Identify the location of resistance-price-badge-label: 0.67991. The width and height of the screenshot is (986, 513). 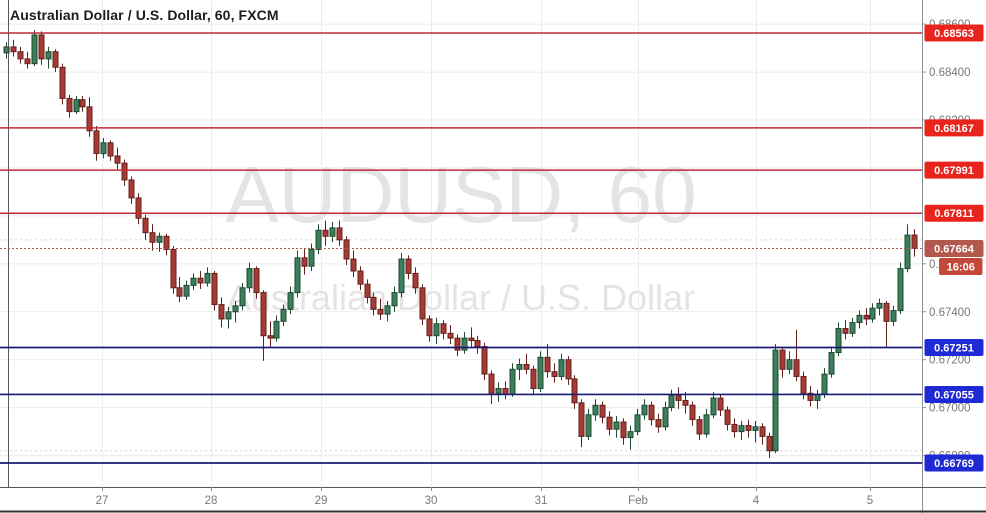
(954, 171).